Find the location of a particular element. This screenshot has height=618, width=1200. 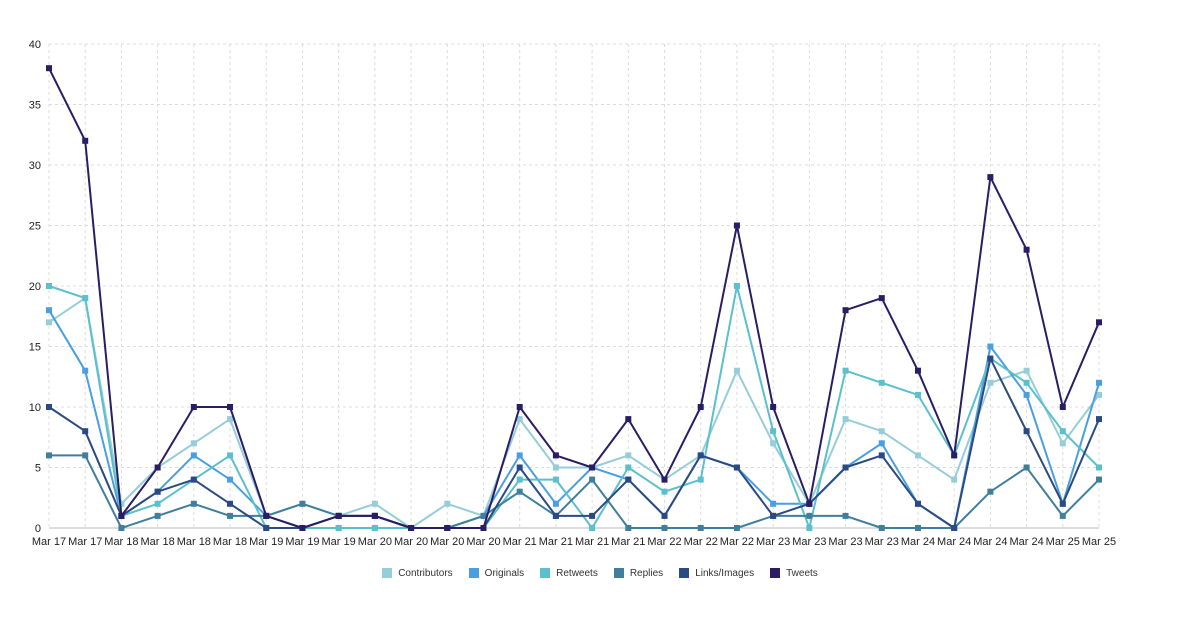

legend-item: Replies is located at coordinates (638, 573).